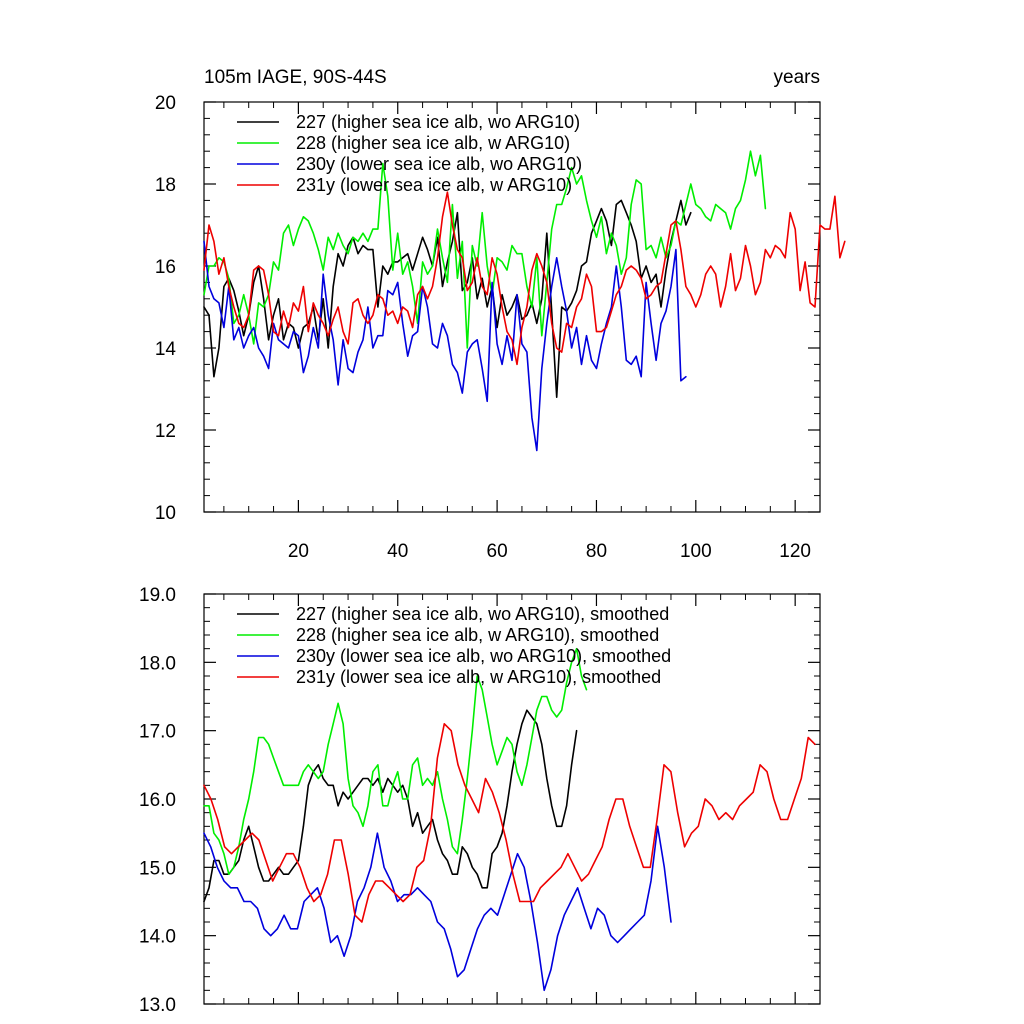 Image resolution: width=1024 pixels, height=1024 pixels. I want to click on y-tick-label: 19.0, so click(157, 595).